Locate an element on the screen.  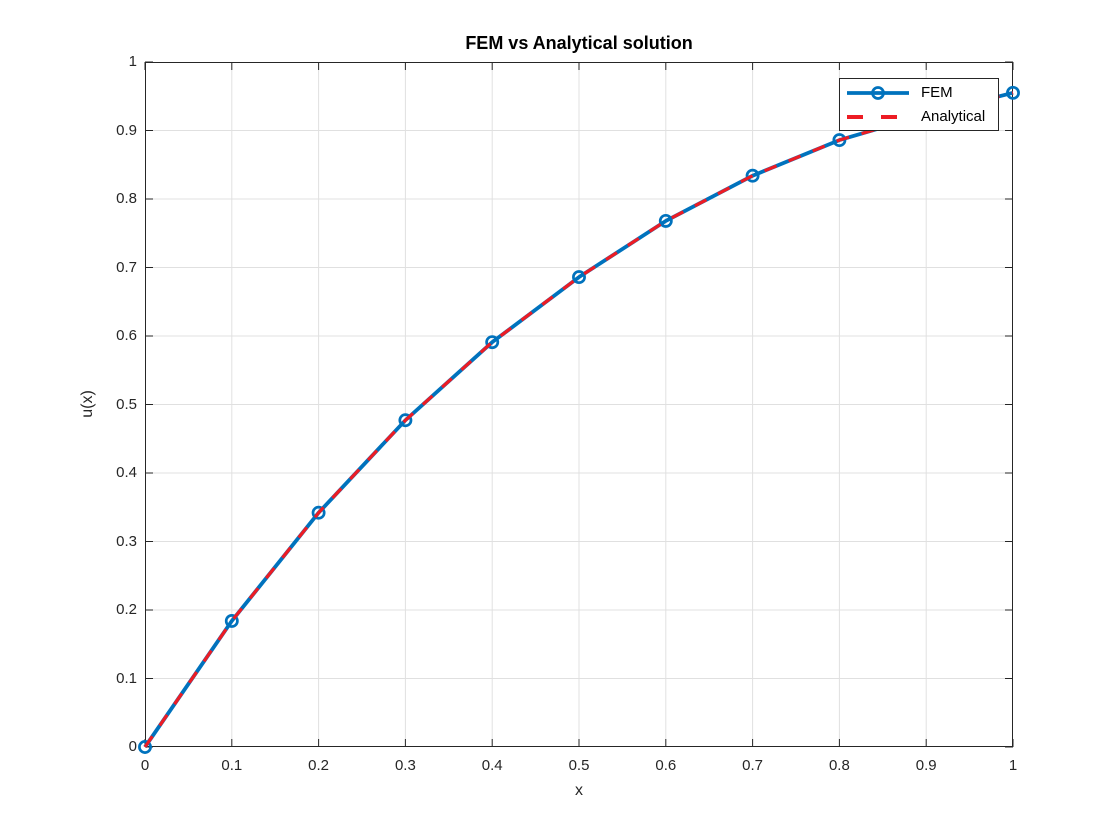
legend-label: Analytical is located at coordinates (953, 116).